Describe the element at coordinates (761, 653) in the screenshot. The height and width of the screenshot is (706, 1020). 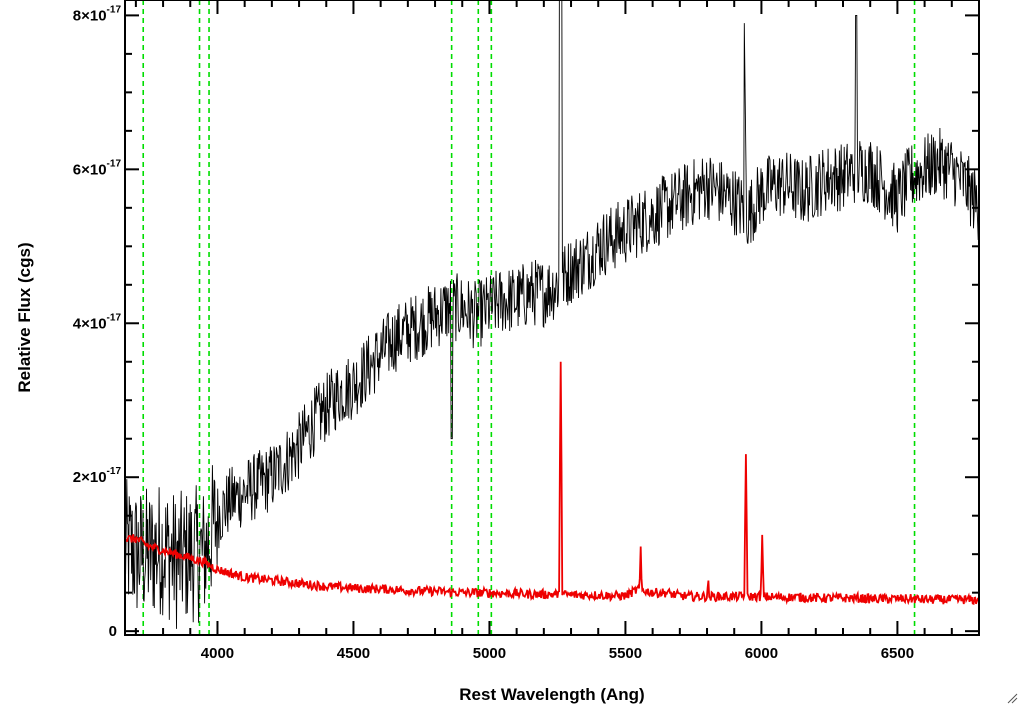
I see `x-tick-label: 6000` at that location.